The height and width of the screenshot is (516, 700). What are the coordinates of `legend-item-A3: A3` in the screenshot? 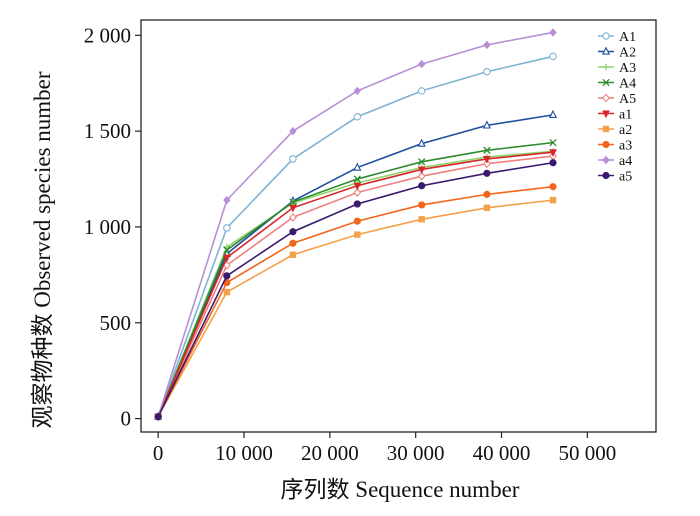 It's located at (617, 68).